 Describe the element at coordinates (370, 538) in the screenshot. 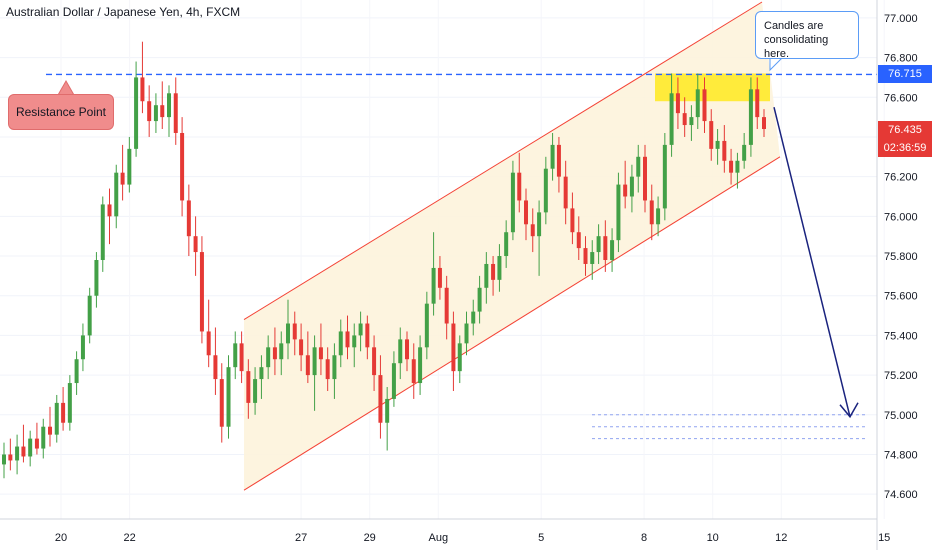

I see `x-tick-label: 29` at that location.